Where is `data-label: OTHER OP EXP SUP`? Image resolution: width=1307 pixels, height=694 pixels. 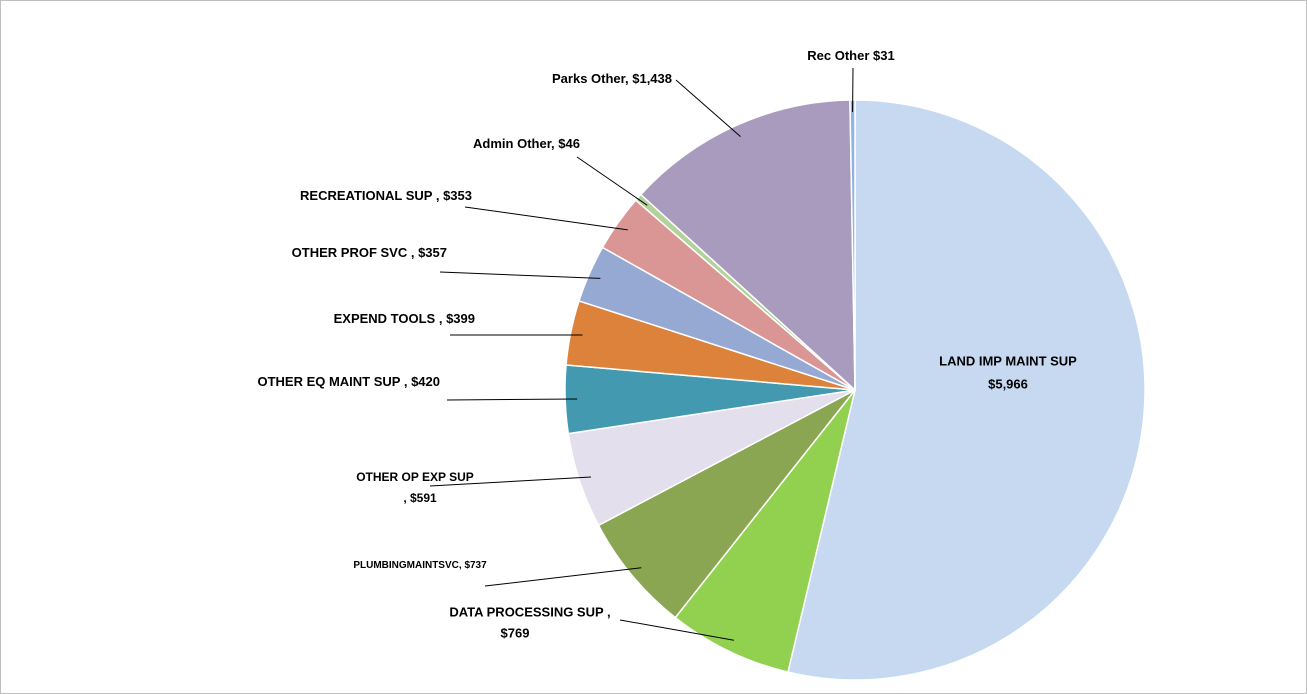
data-label: OTHER OP EXP SUP is located at coordinates (415, 477).